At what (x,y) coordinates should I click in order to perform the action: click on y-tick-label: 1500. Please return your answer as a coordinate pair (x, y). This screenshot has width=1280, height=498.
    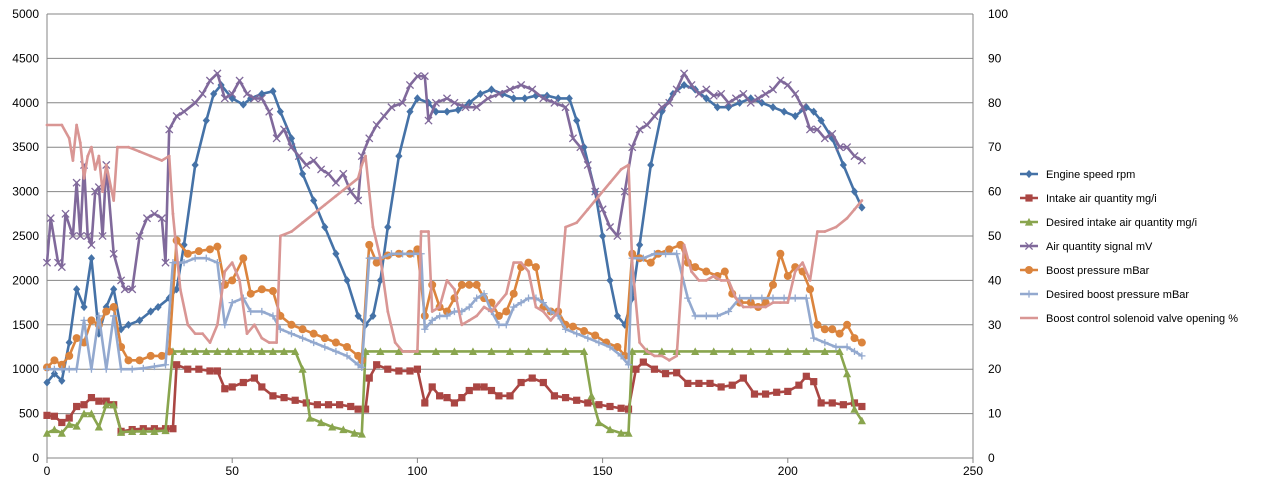
    Looking at the image, I should click on (25, 325).